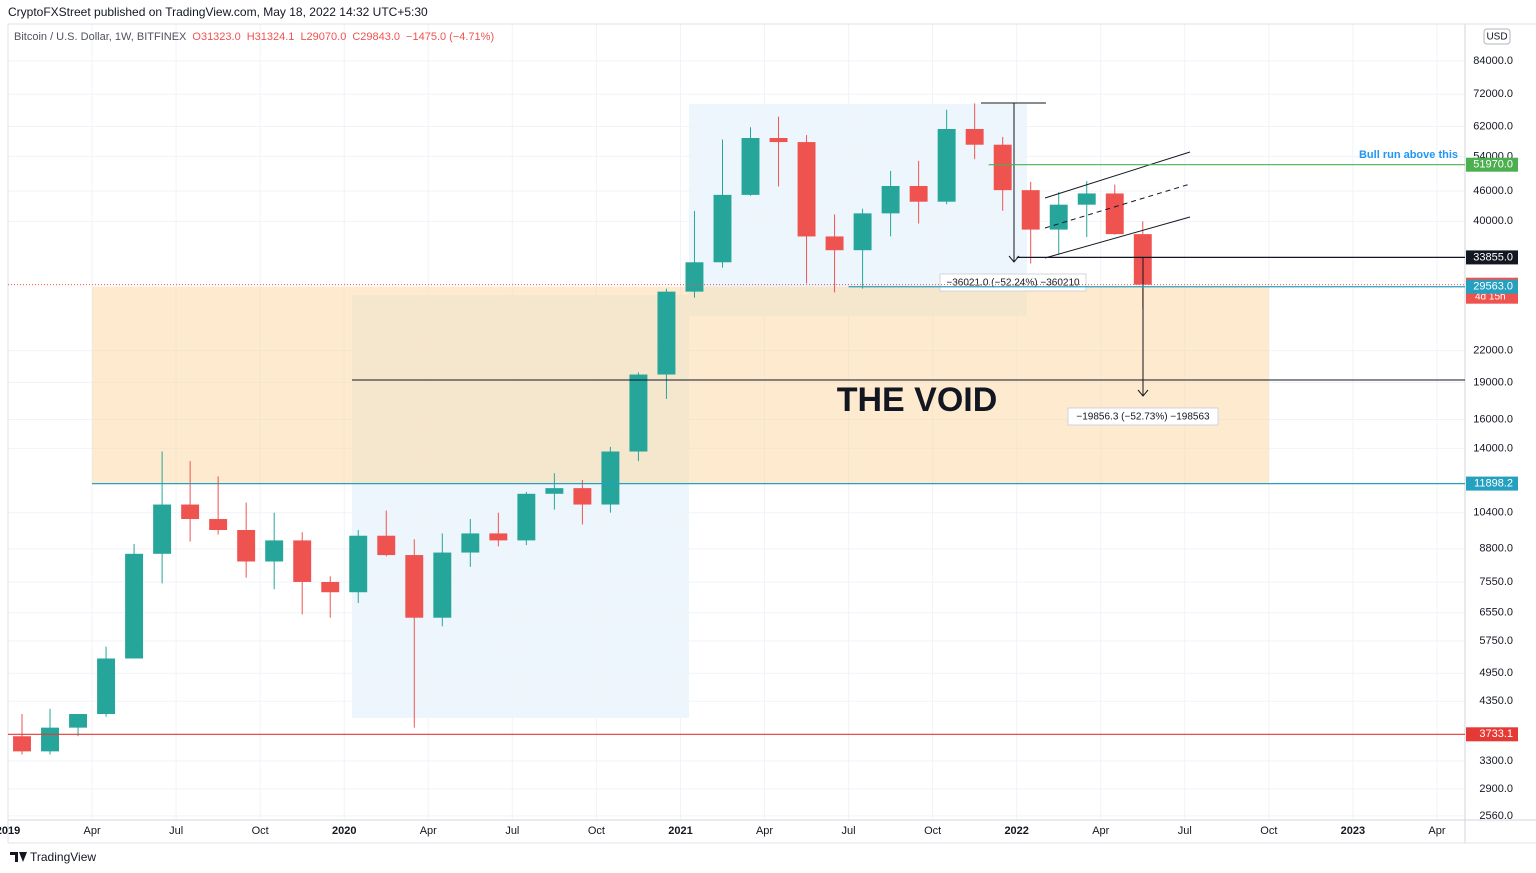 Image resolution: width=1536 pixels, height=873 pixels. Describe the element at coordinates (1353, 831) in the screenshot. I see `x-tick-label: 2023` at that location.